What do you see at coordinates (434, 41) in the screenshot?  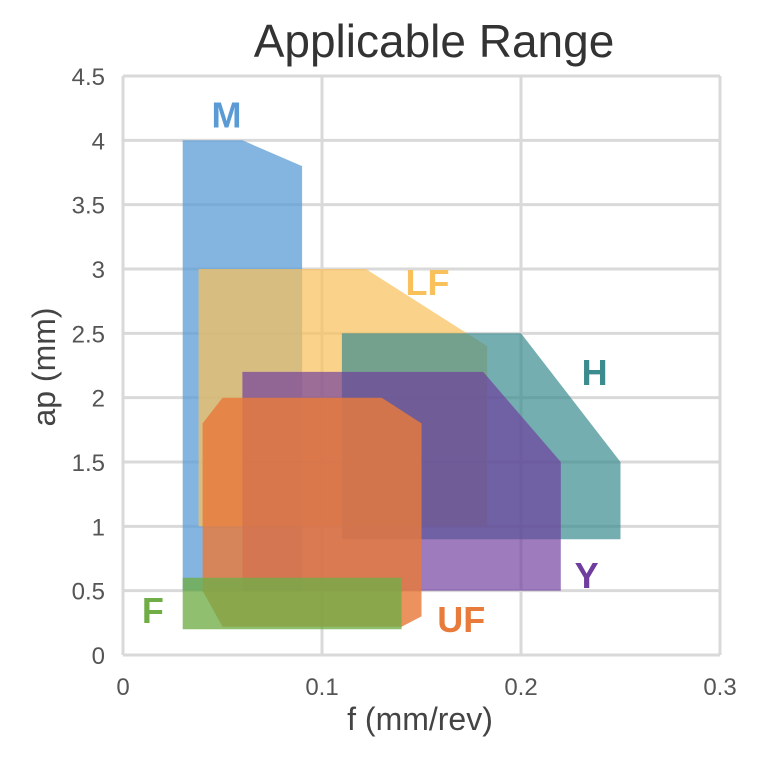 I see `chart-title: Applicable Range` at bounding box center [434, 41].